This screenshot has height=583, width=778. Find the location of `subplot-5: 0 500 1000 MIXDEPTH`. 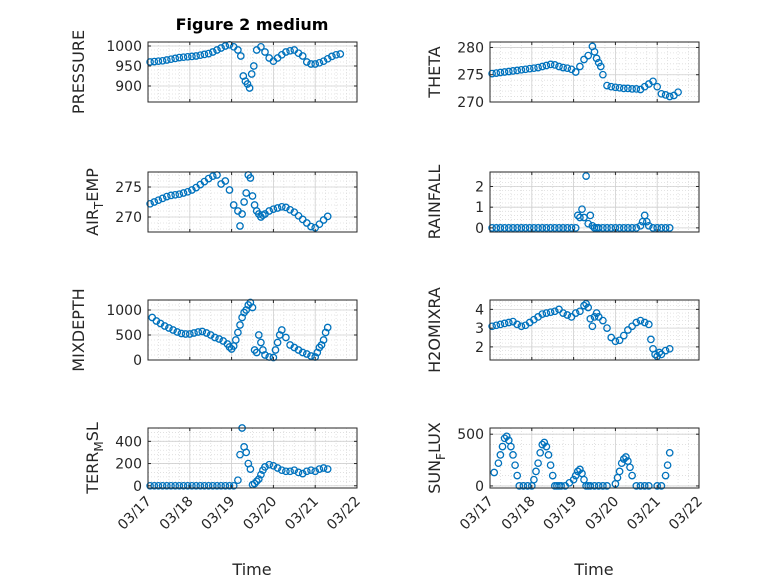

subplot-5: 0 500 1000 MIXDEPTH is located at coordinates (213, 330).